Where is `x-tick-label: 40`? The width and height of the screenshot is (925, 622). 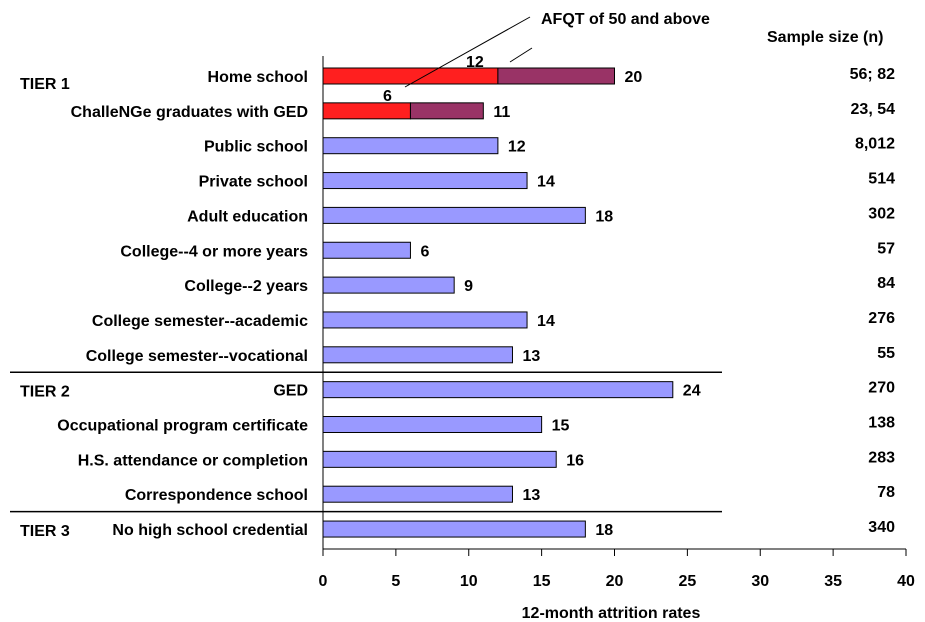
x-tick-label: 40 is located at coordinates (906, 581).